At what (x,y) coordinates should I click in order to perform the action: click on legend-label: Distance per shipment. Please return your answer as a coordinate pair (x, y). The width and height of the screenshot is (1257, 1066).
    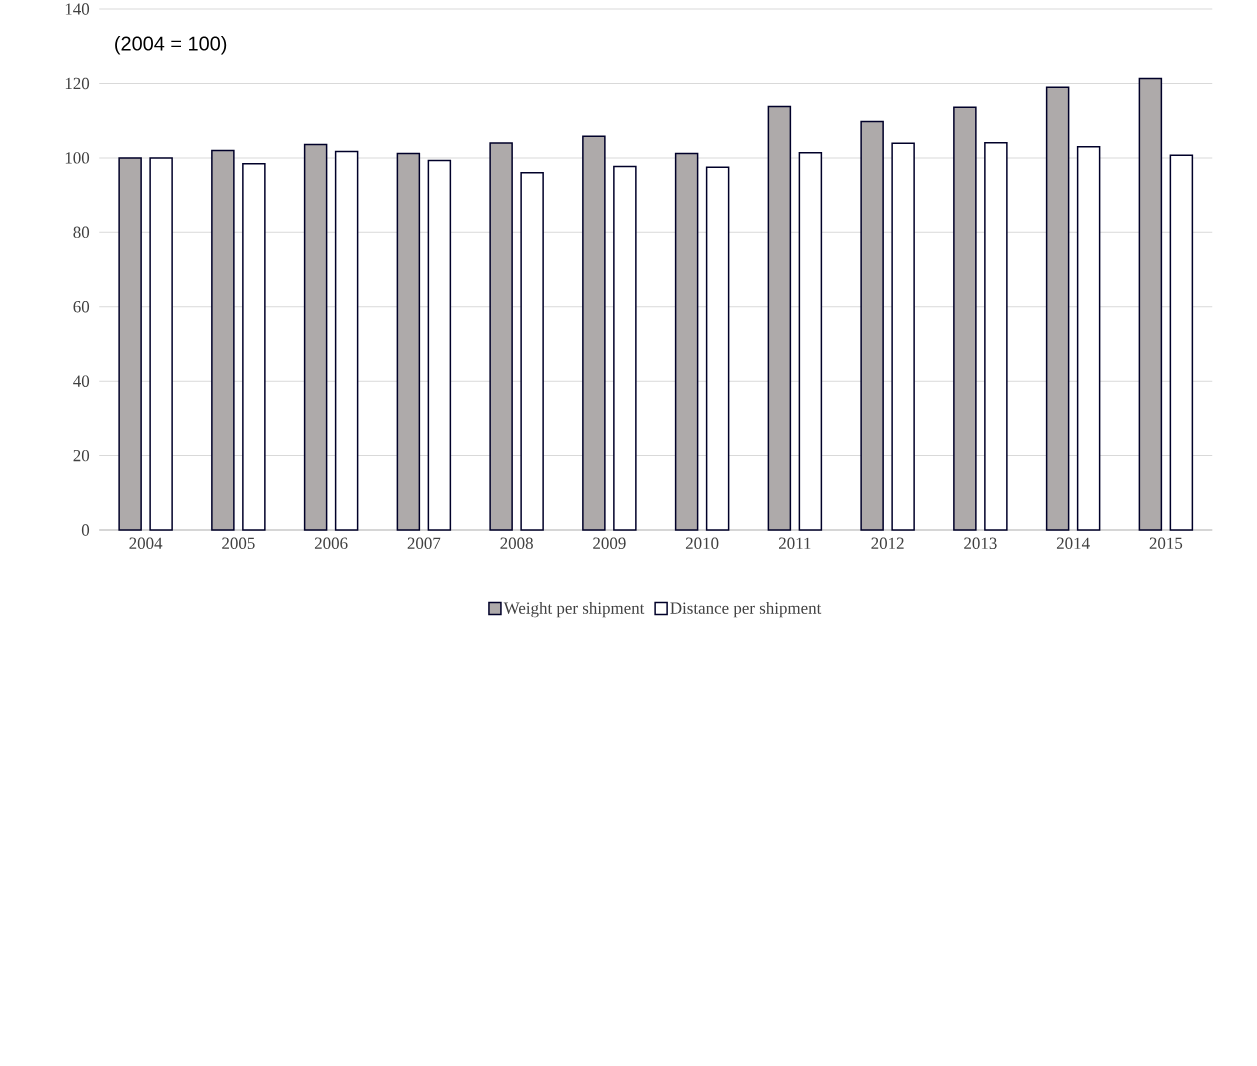
    Looking at the image, I should click on (746, 609).